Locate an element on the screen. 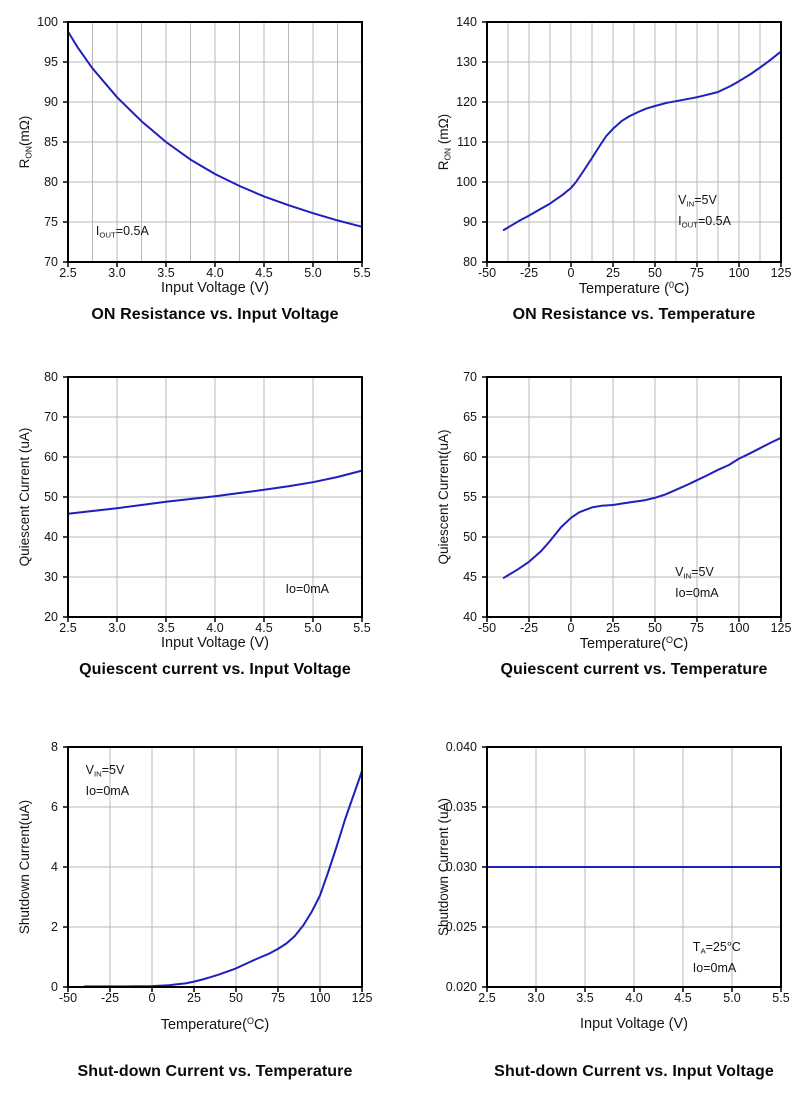  y-tick-label: 55 is located at coordinates (470, 497).